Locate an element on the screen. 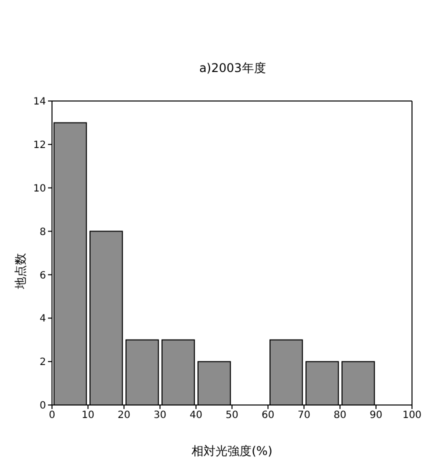 This screenshot has height=463, width=442. y-tick-label: 14 is located at coordinates (39, 102).